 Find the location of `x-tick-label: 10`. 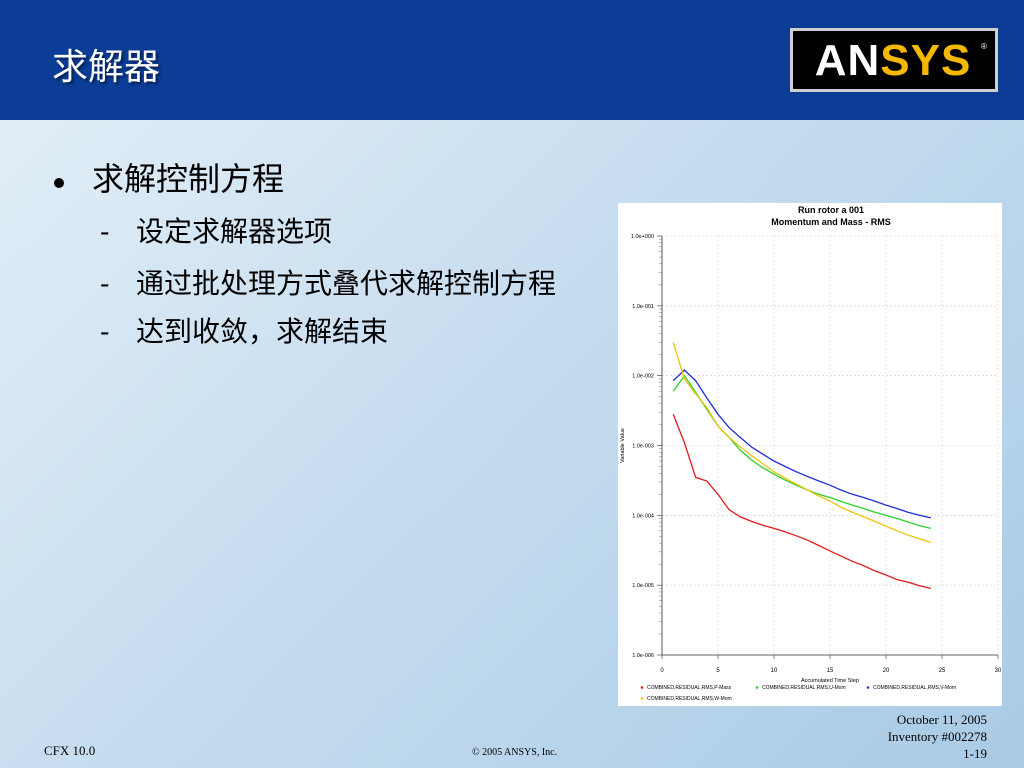

x-tick-label: 10 is located at coordinates (774, 671).